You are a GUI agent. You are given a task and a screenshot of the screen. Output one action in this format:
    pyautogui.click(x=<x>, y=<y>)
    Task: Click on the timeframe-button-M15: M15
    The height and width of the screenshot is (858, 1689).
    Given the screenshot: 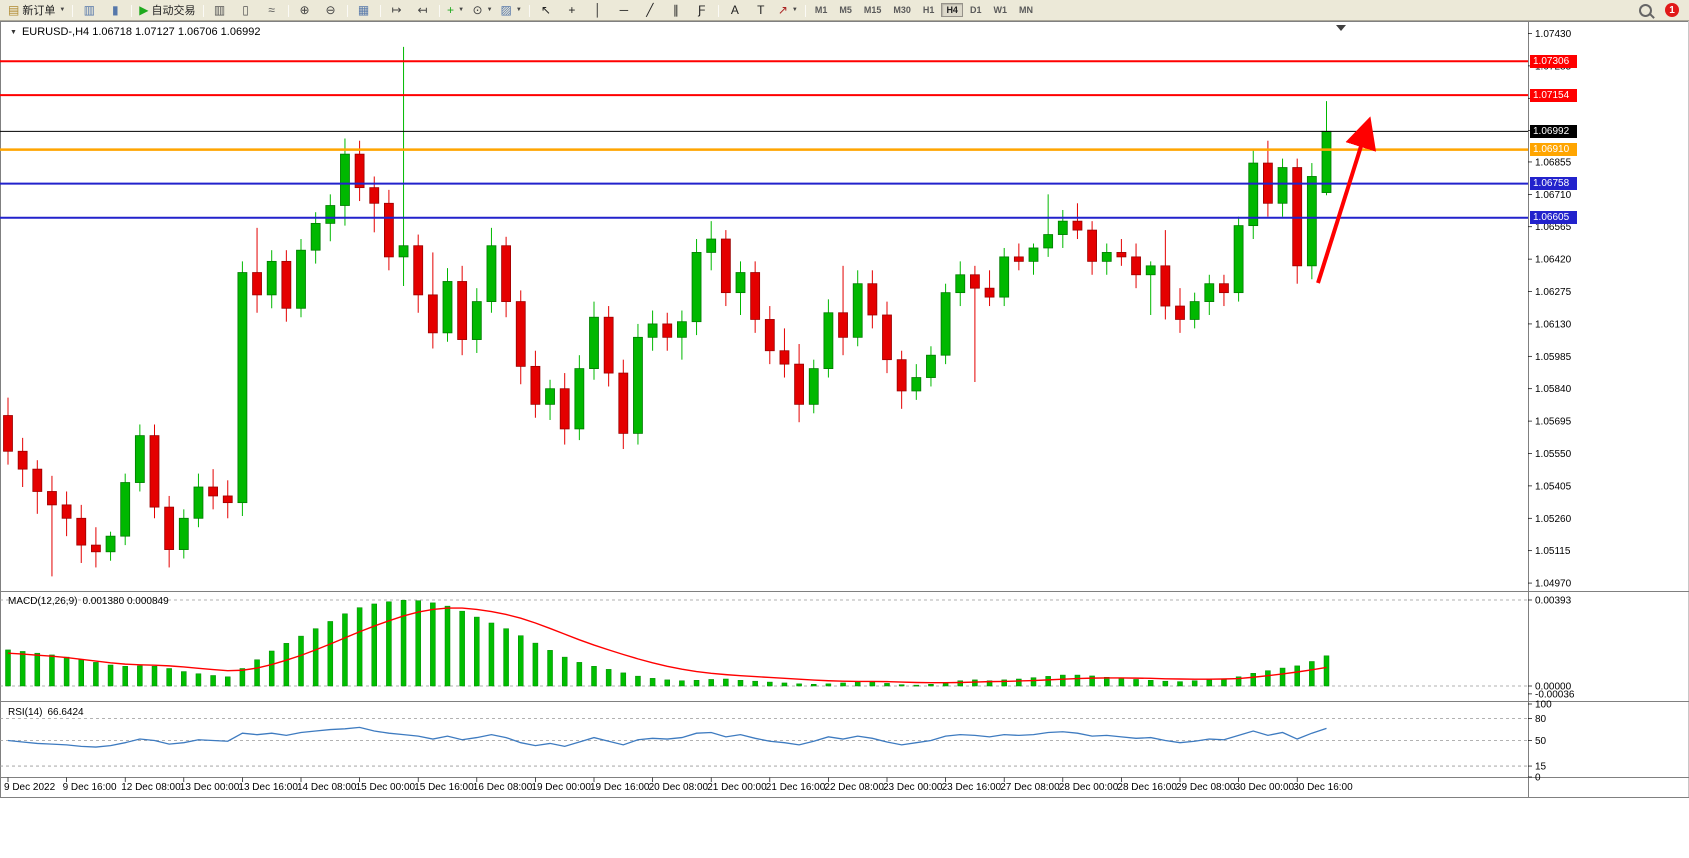 What is the action you would take?
    pyautogui.click(x=872, y=10)
    